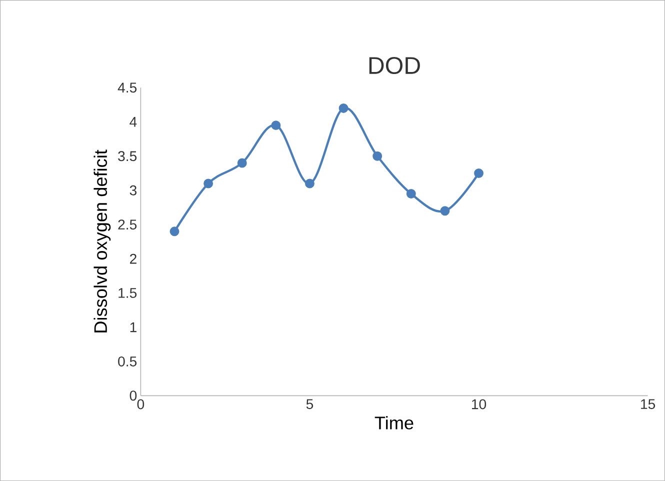 The height and width of the screenshot is (481, 665). What do you see at coordinates (394, 65) in the screenshot?
I see `chart-title: DOD` at bounding box center [394, 65].